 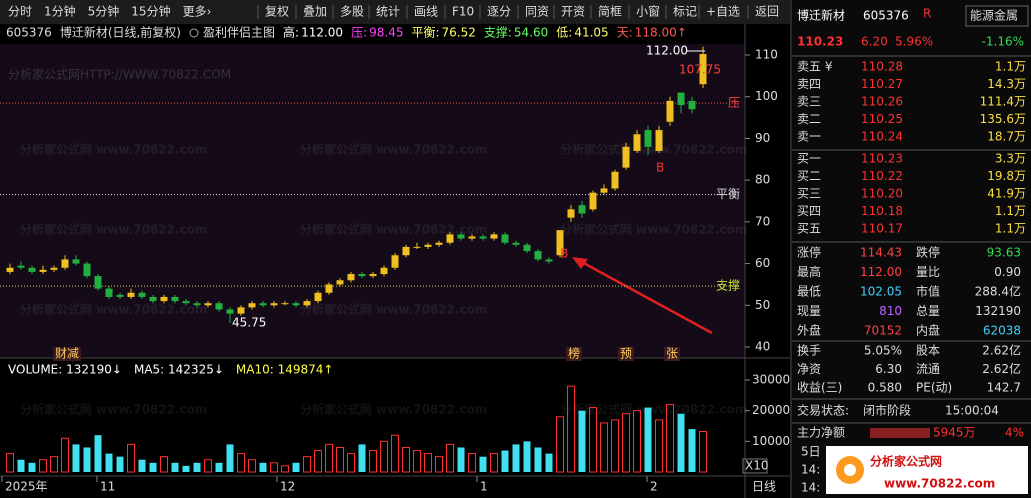 I want to click on info-label: 高:, so click(x=291, y=32).